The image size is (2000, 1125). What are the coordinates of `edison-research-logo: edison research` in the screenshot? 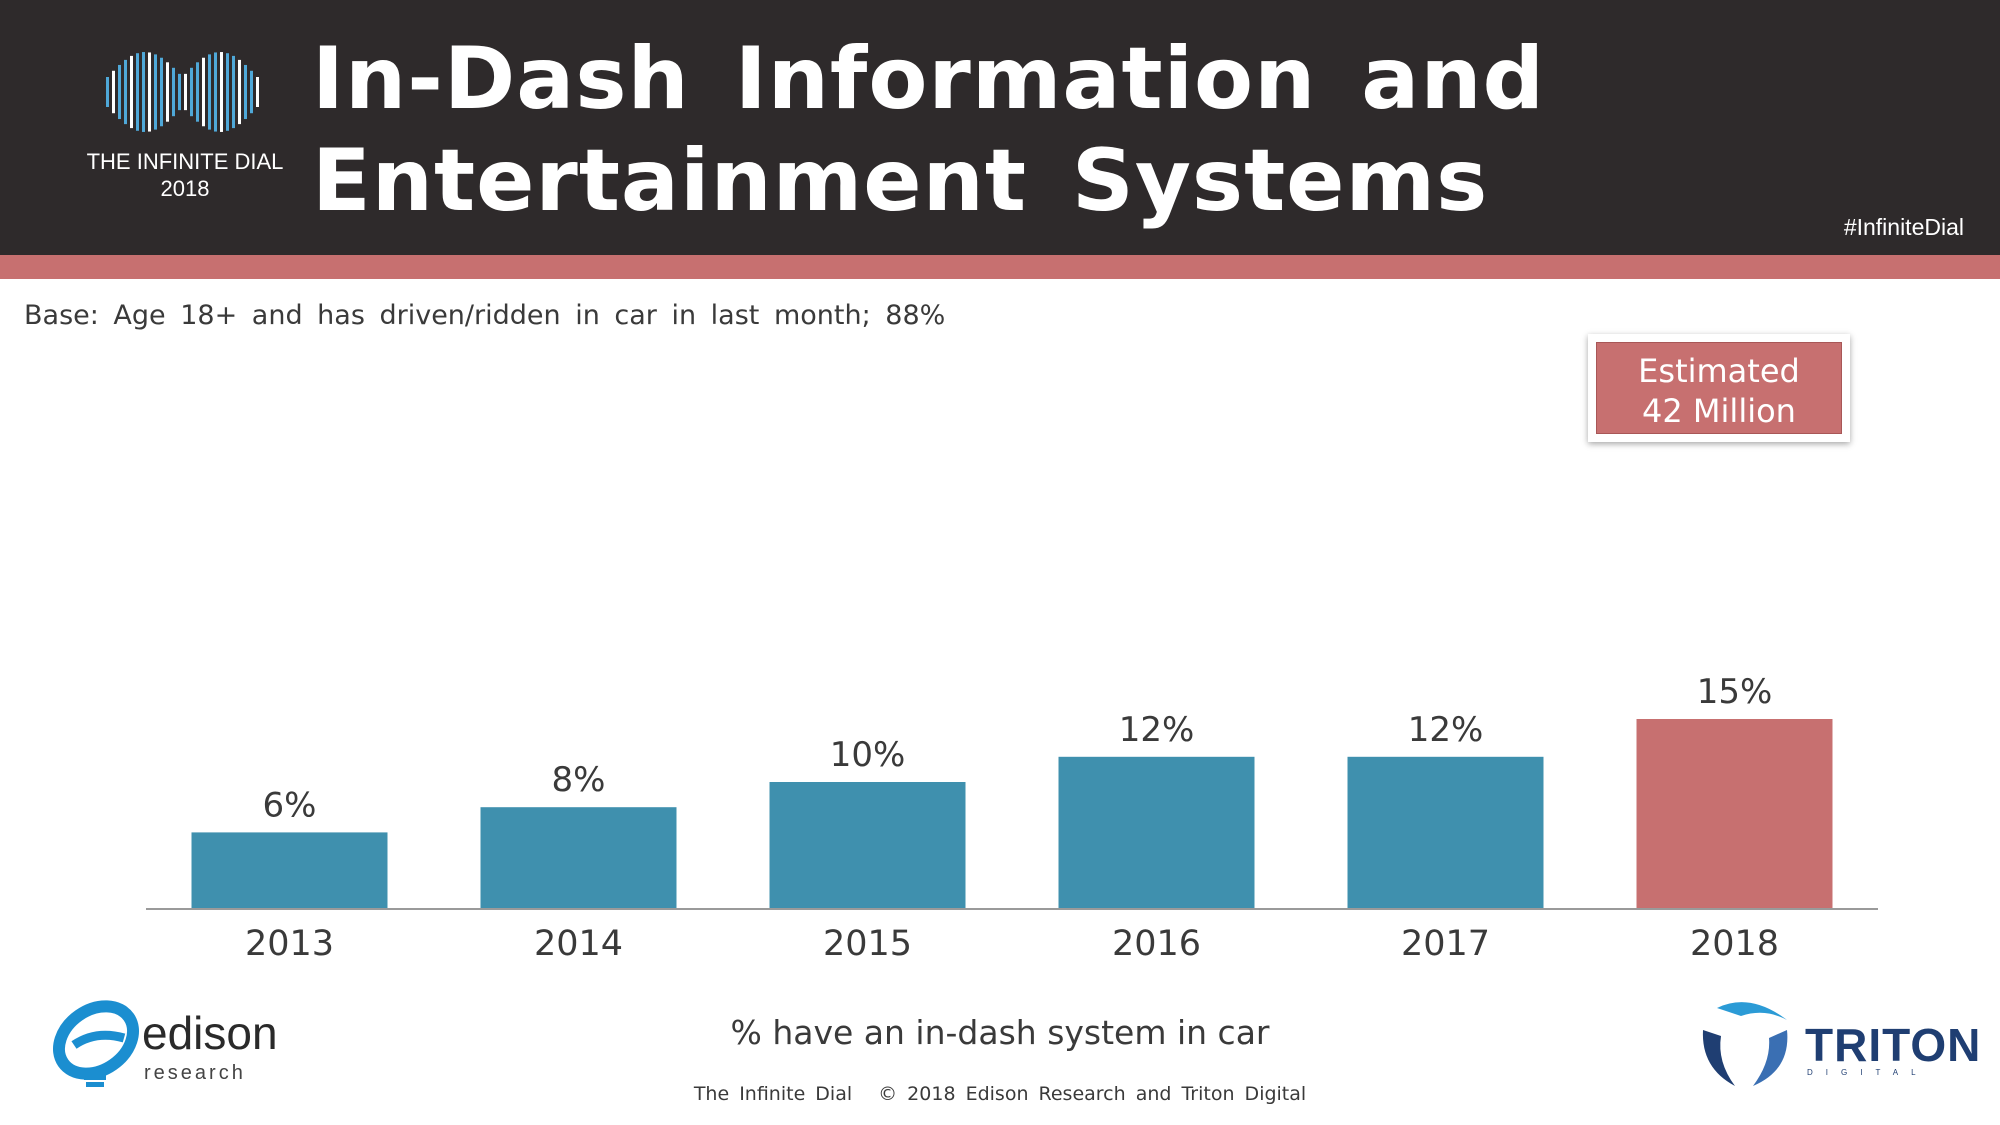 It's located at (174, 1040).